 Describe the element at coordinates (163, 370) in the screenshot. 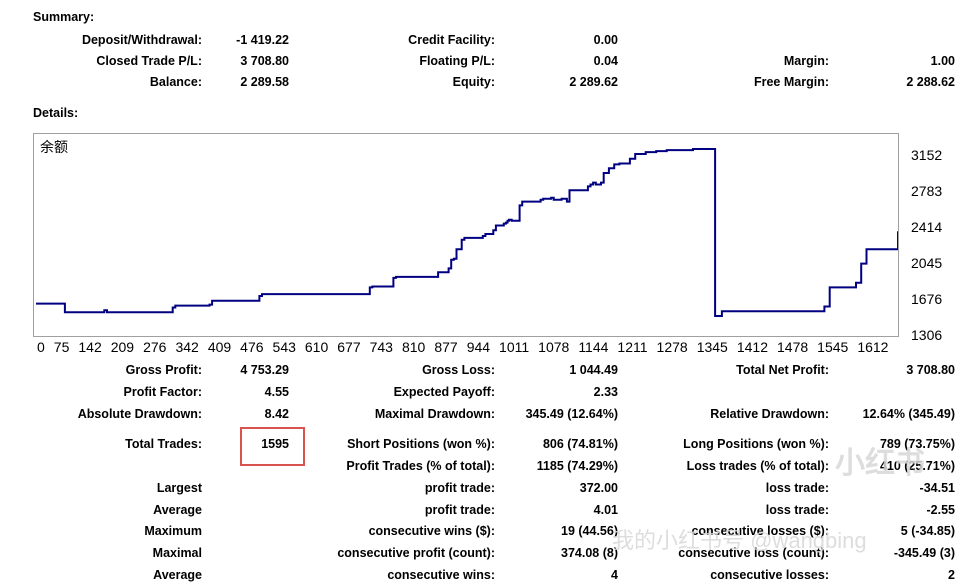

I see `stat-label: Gross Profit:` at that location.